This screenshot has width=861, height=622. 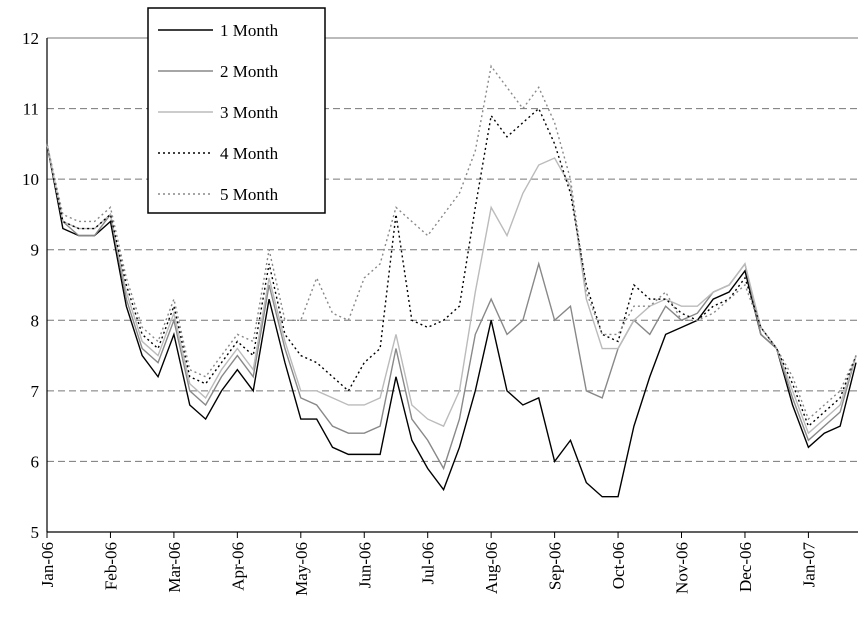 I want to click on x-tick-label: Dec-06, so click(x=745, y=567).